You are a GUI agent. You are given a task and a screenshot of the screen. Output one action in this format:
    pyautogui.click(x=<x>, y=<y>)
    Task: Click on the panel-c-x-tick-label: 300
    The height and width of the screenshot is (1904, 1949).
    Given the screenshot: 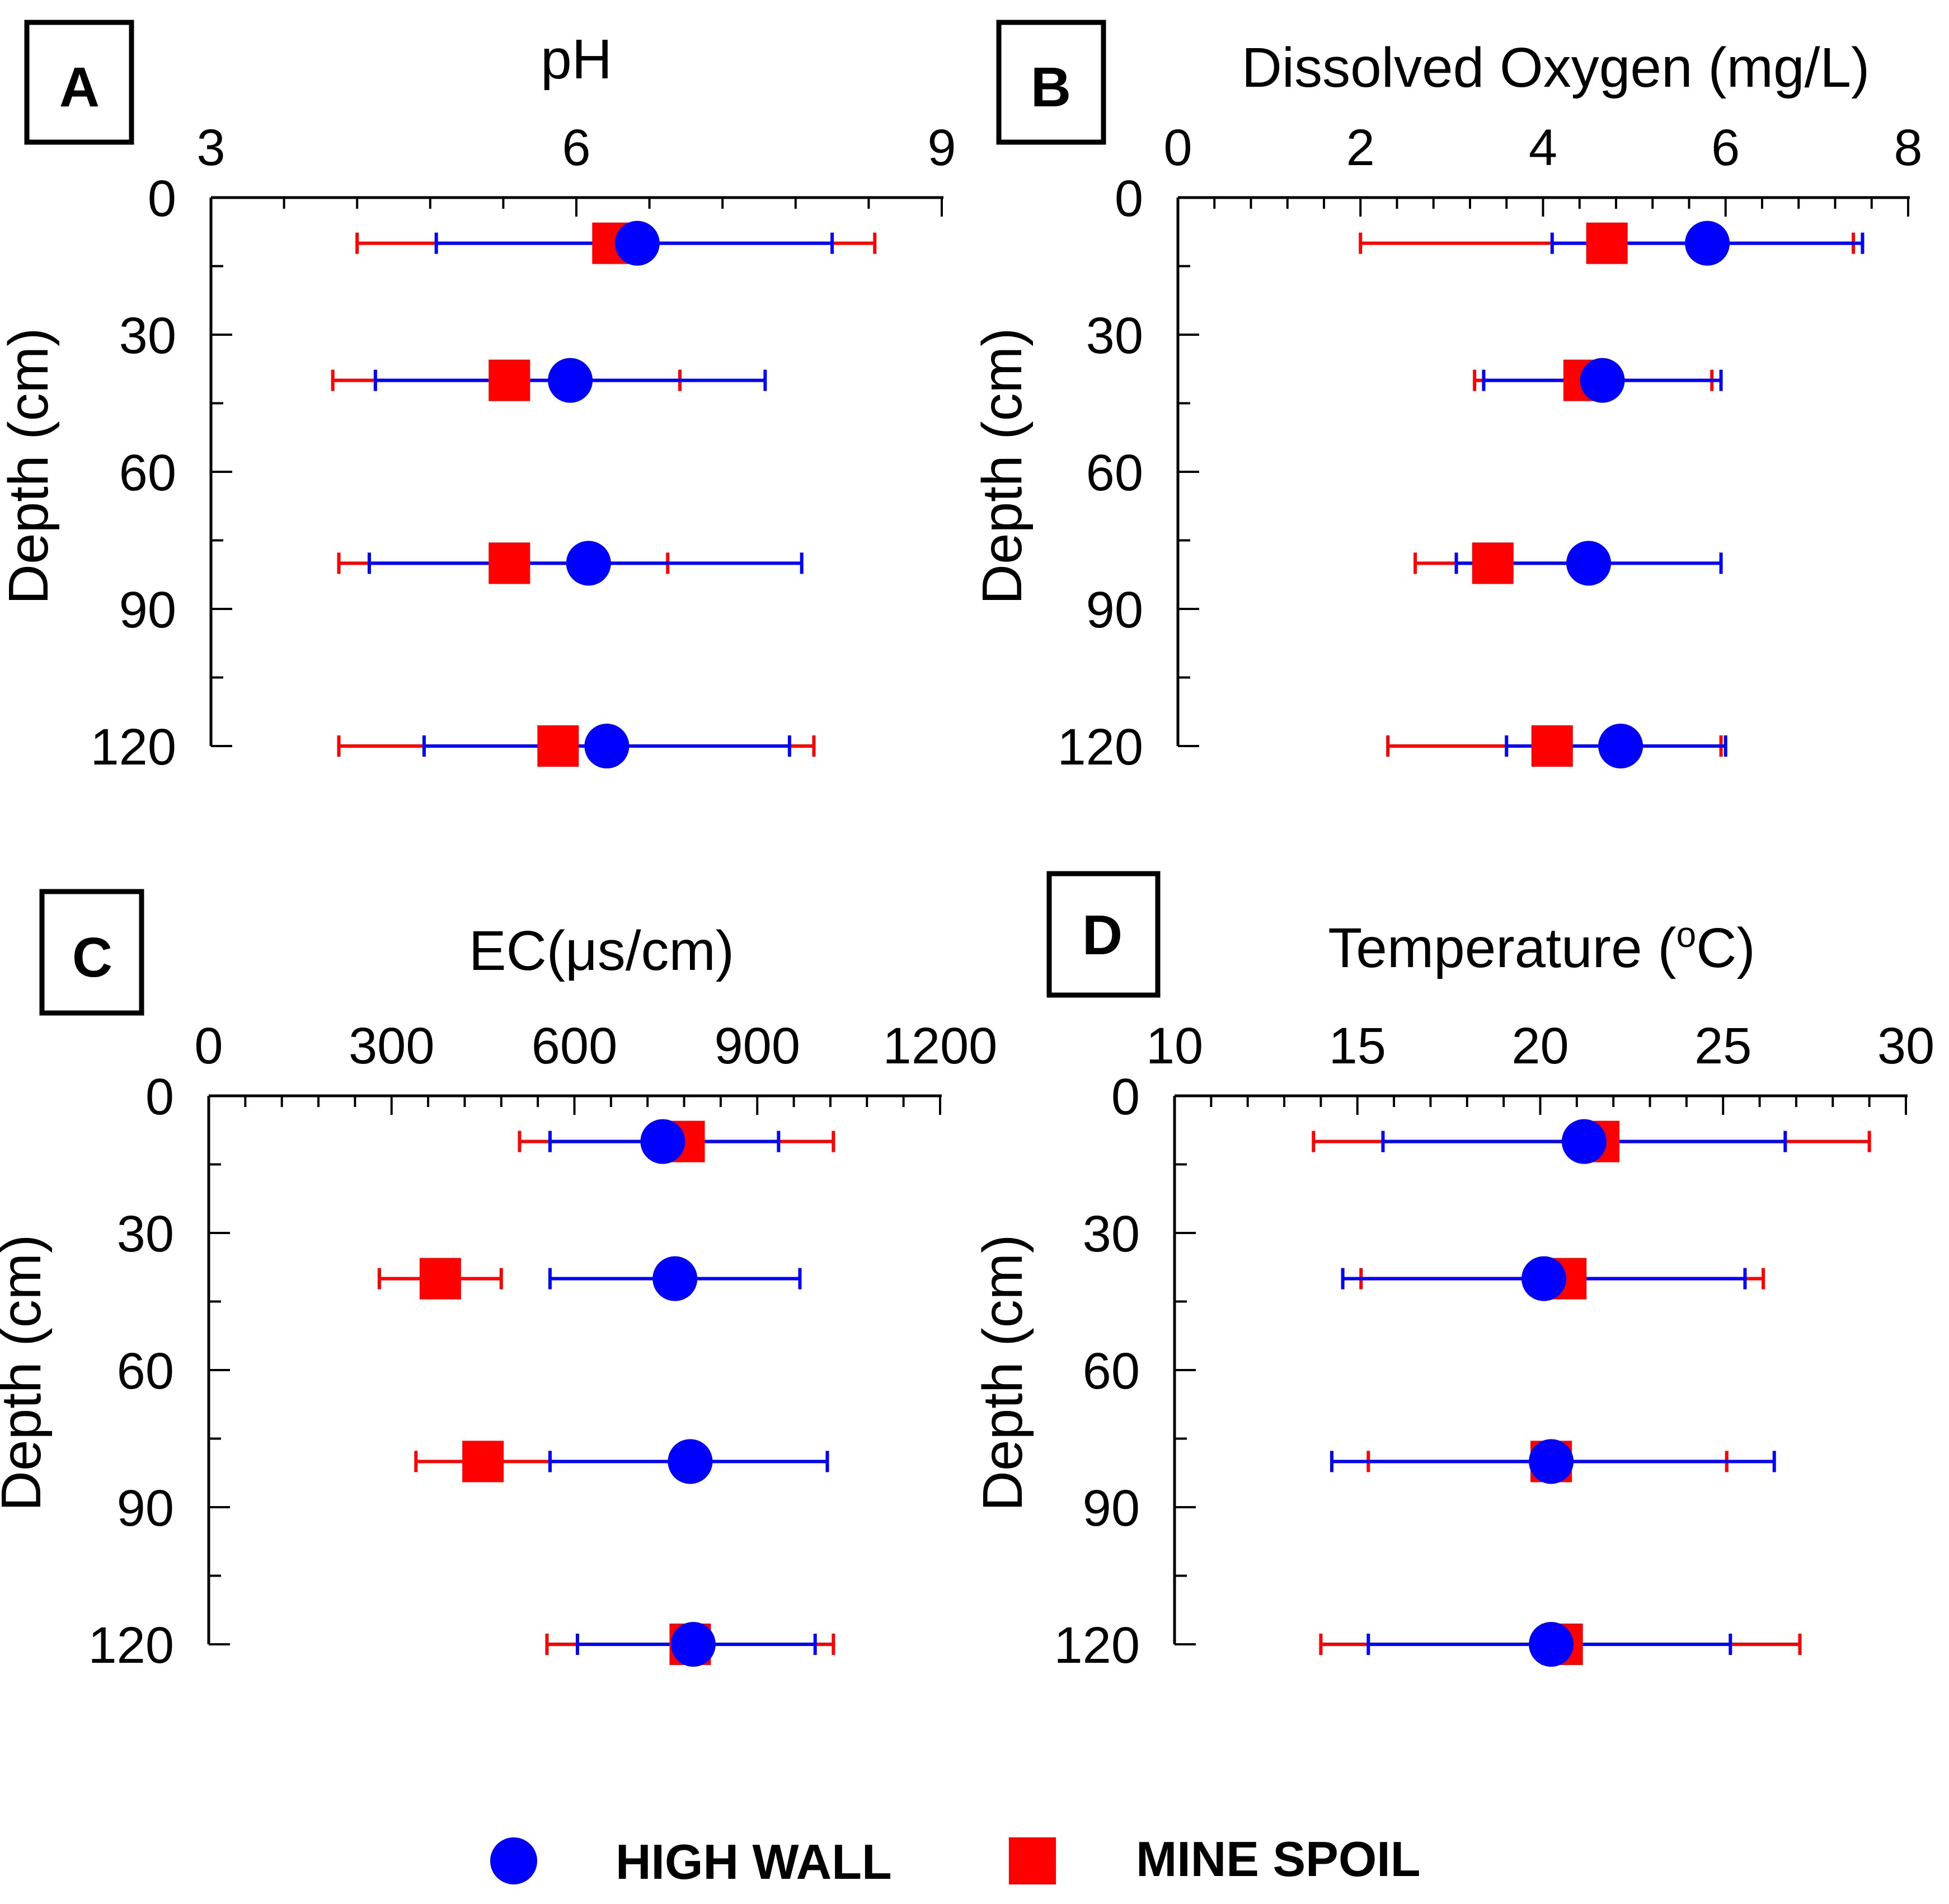 What is the action you would take?
    pyautogui.click(x=392, y=1046)
    